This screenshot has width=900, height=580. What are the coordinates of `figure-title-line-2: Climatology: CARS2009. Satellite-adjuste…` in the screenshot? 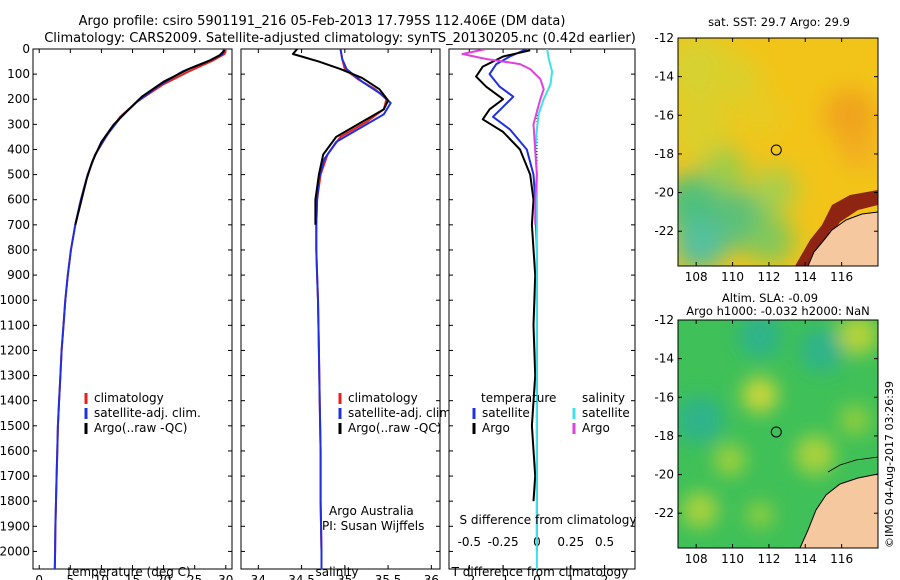 It's located at (340, 38).